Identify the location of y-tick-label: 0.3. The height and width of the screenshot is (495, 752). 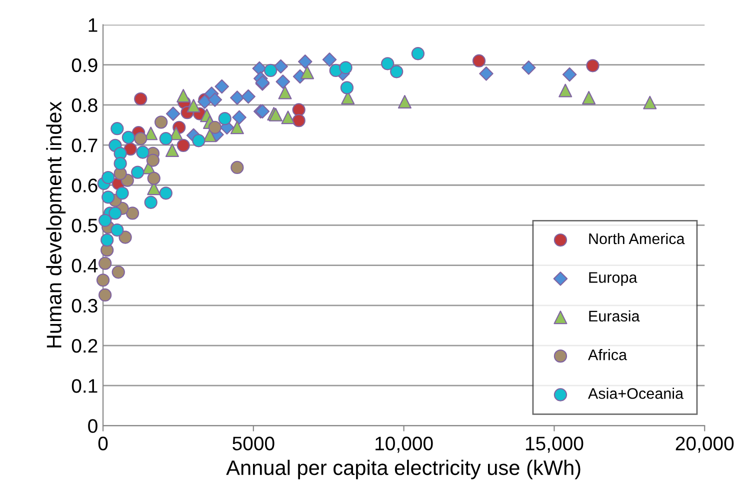
(85, 305).